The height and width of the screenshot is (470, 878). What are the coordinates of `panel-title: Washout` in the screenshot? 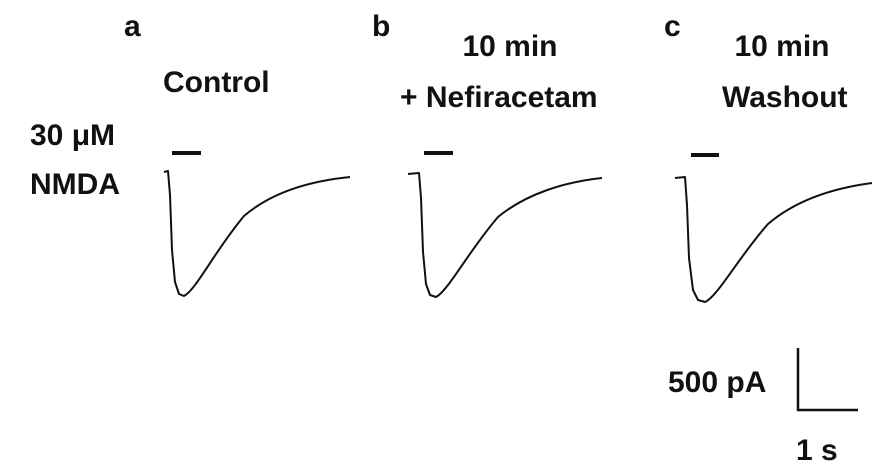 It's located at (785, 97).